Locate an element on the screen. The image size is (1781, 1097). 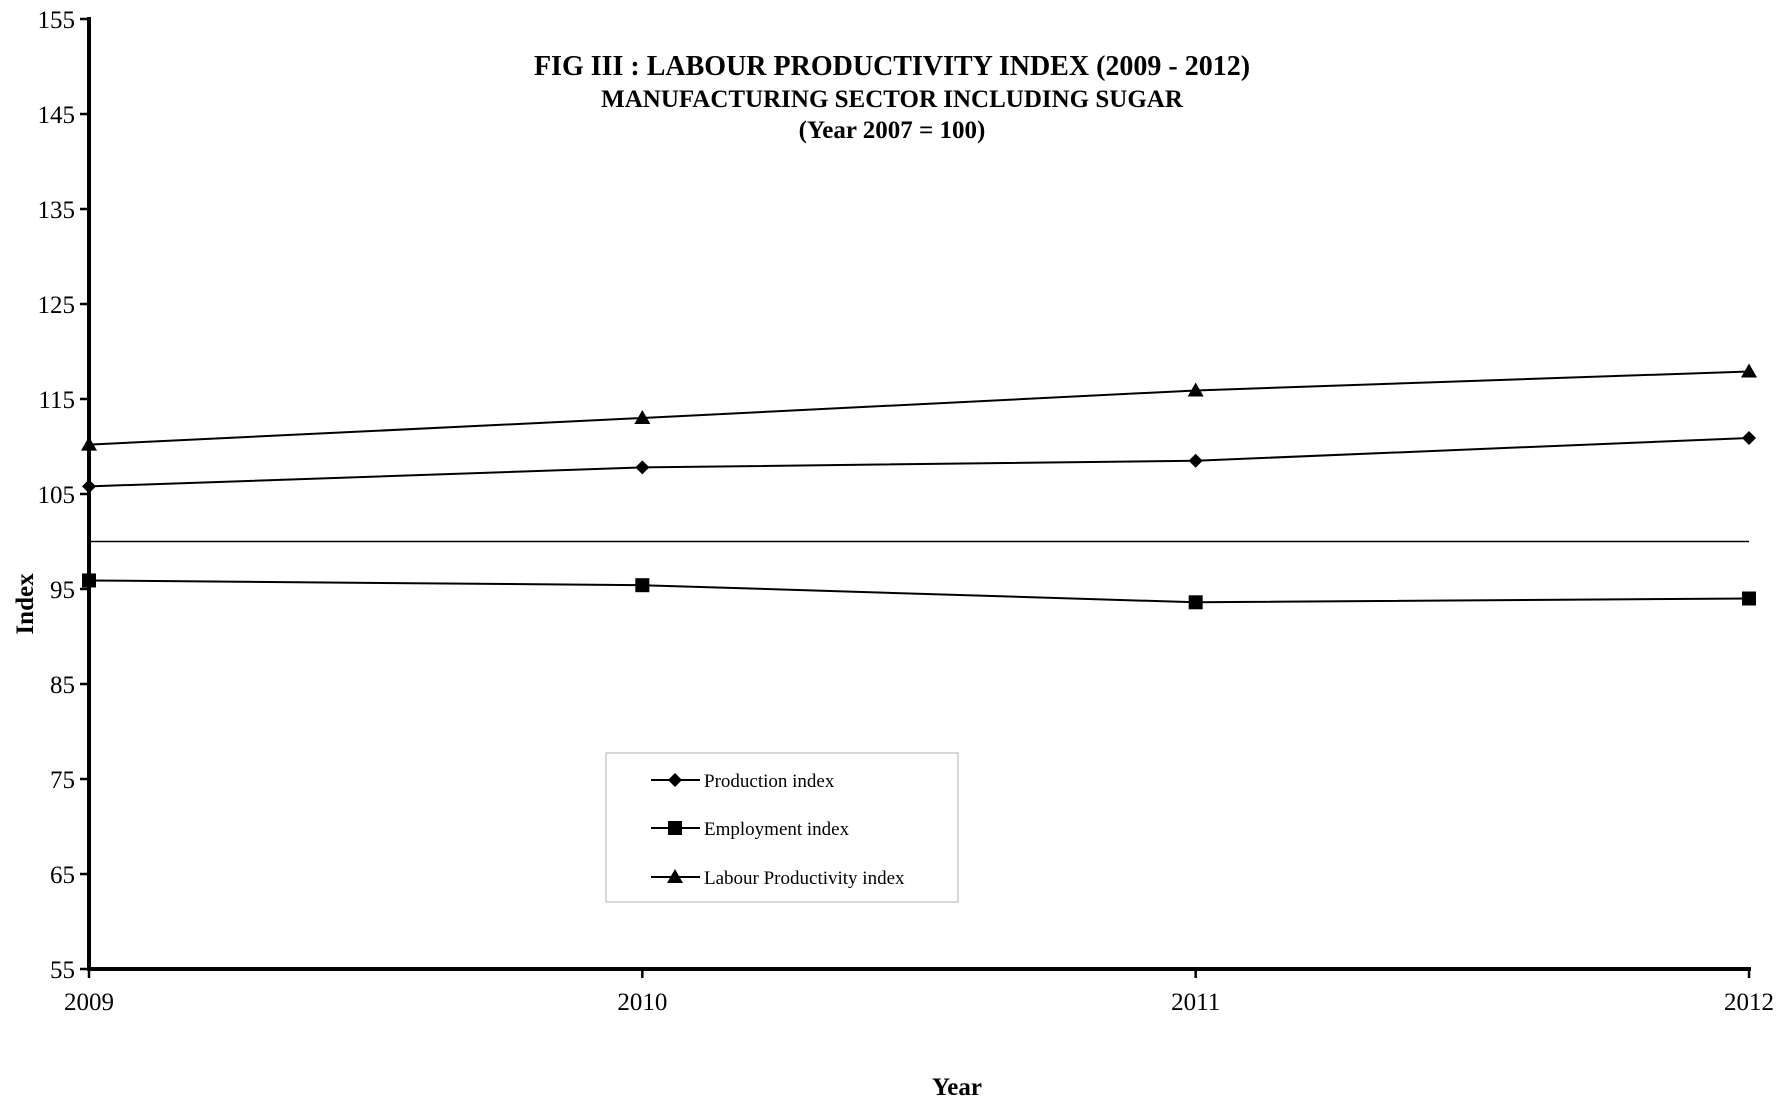
legend-label: Labour Productivity index is located at coordinates (804, 878).